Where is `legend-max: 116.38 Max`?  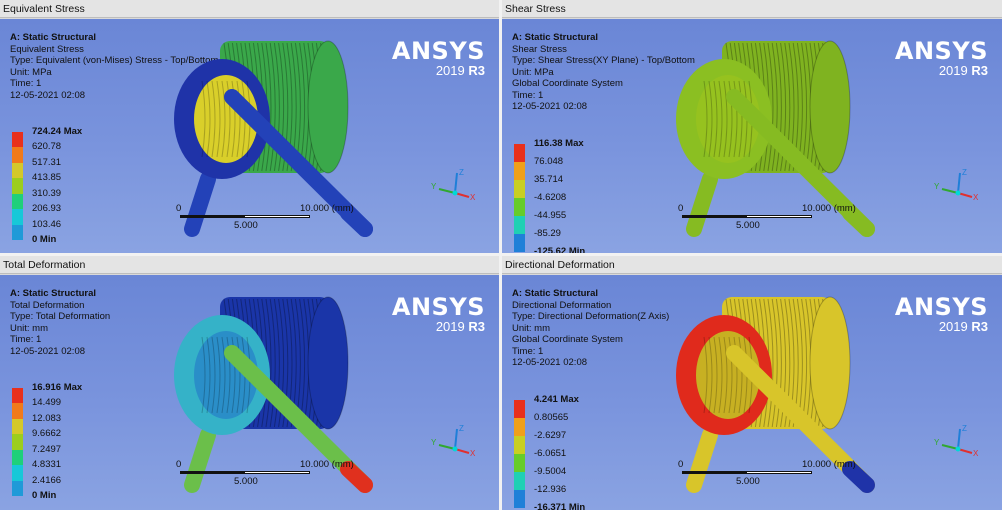 legend-max: 116.38 Max is located at coordinates (559, 143).